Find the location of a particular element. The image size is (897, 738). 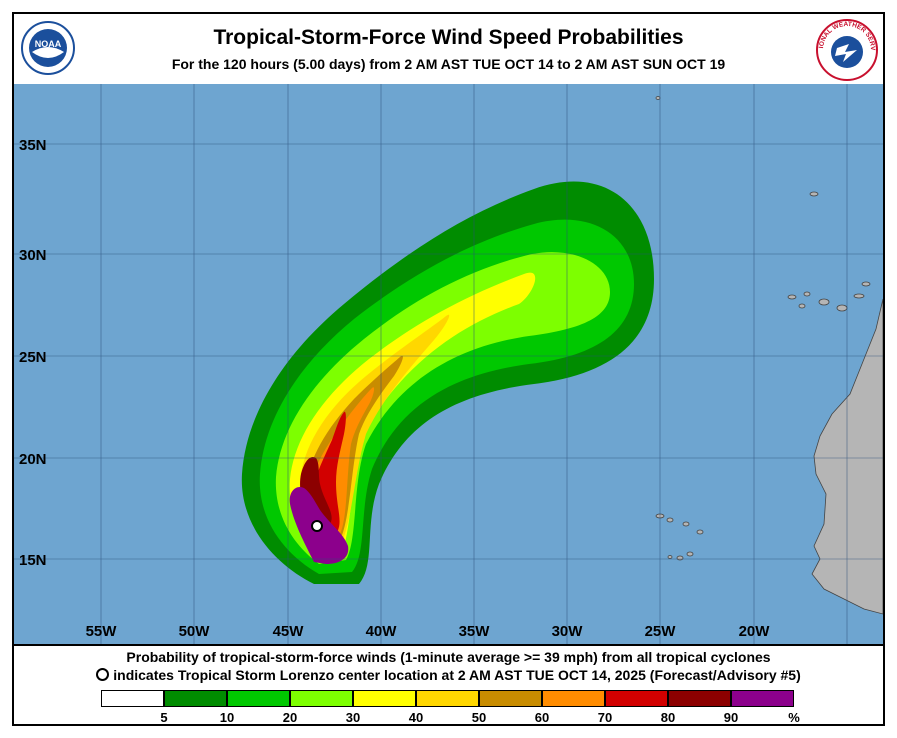

legend-tick-label: 40 is located at coordinates (416, 717).